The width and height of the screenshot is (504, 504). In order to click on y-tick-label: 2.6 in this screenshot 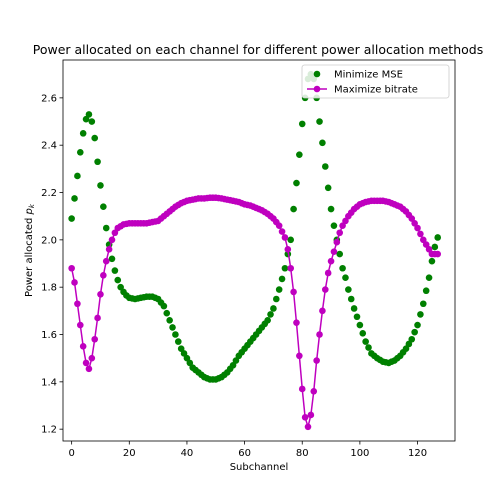, I will do `click(49, 98)`.